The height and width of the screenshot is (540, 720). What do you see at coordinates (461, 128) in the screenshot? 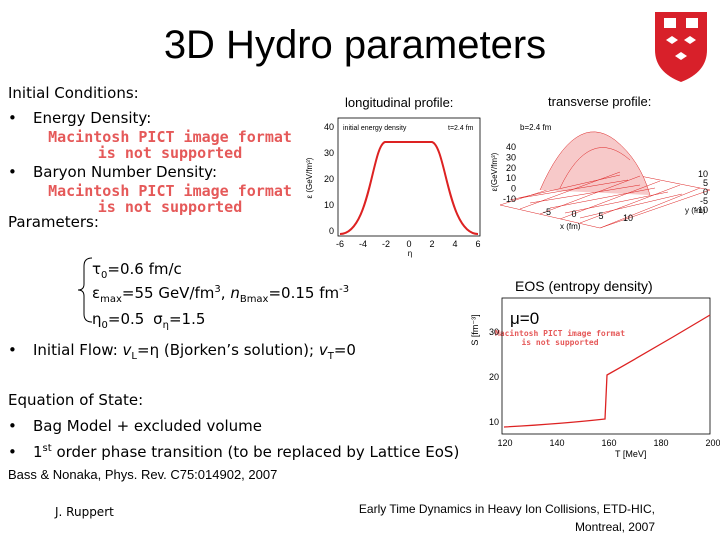
I see `plot-note: t=2.4 fm` at bounding box center [461, 128].